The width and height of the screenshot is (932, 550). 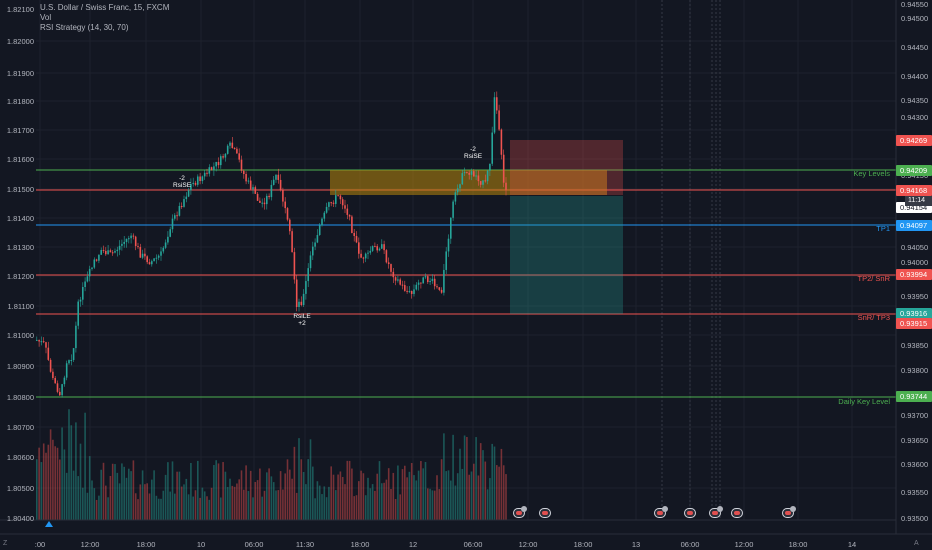 What do you see at coordinates (46, 17) in the screenshot?
I see `volume-legend: Vol` at bounding box center [46, 17].